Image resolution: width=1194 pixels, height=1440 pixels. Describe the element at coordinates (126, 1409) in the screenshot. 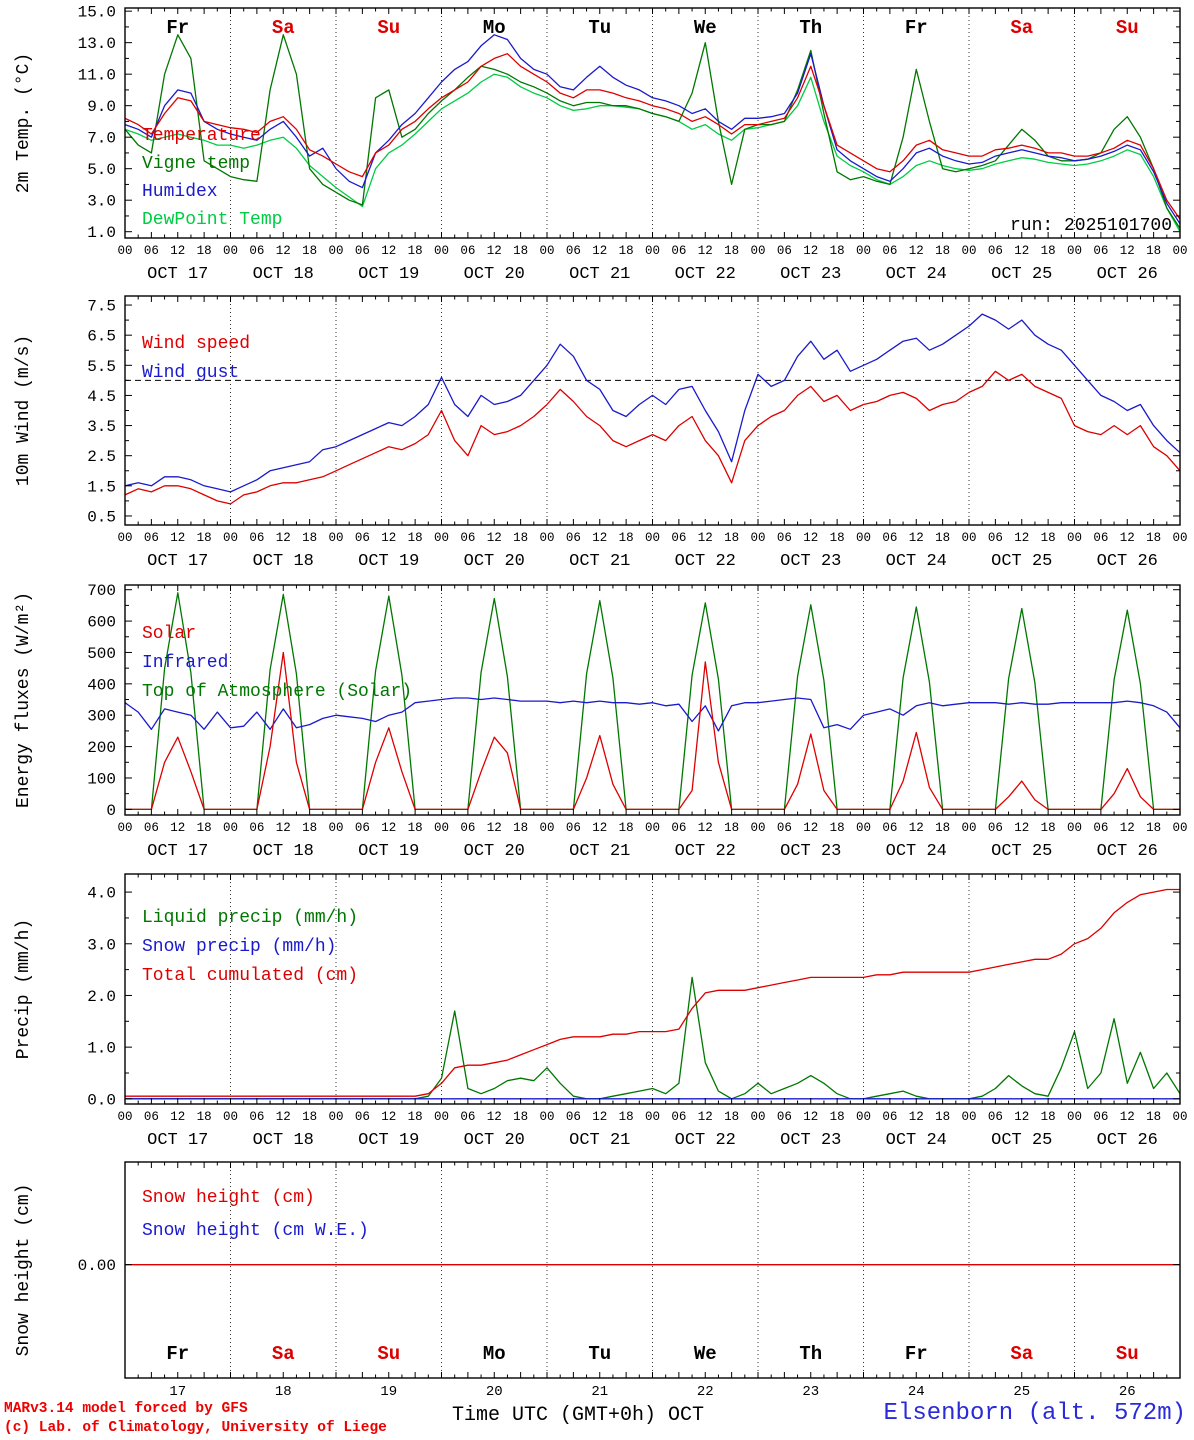

I see `credit-line-1: MARv3.14 model forced by GFS` at that location.